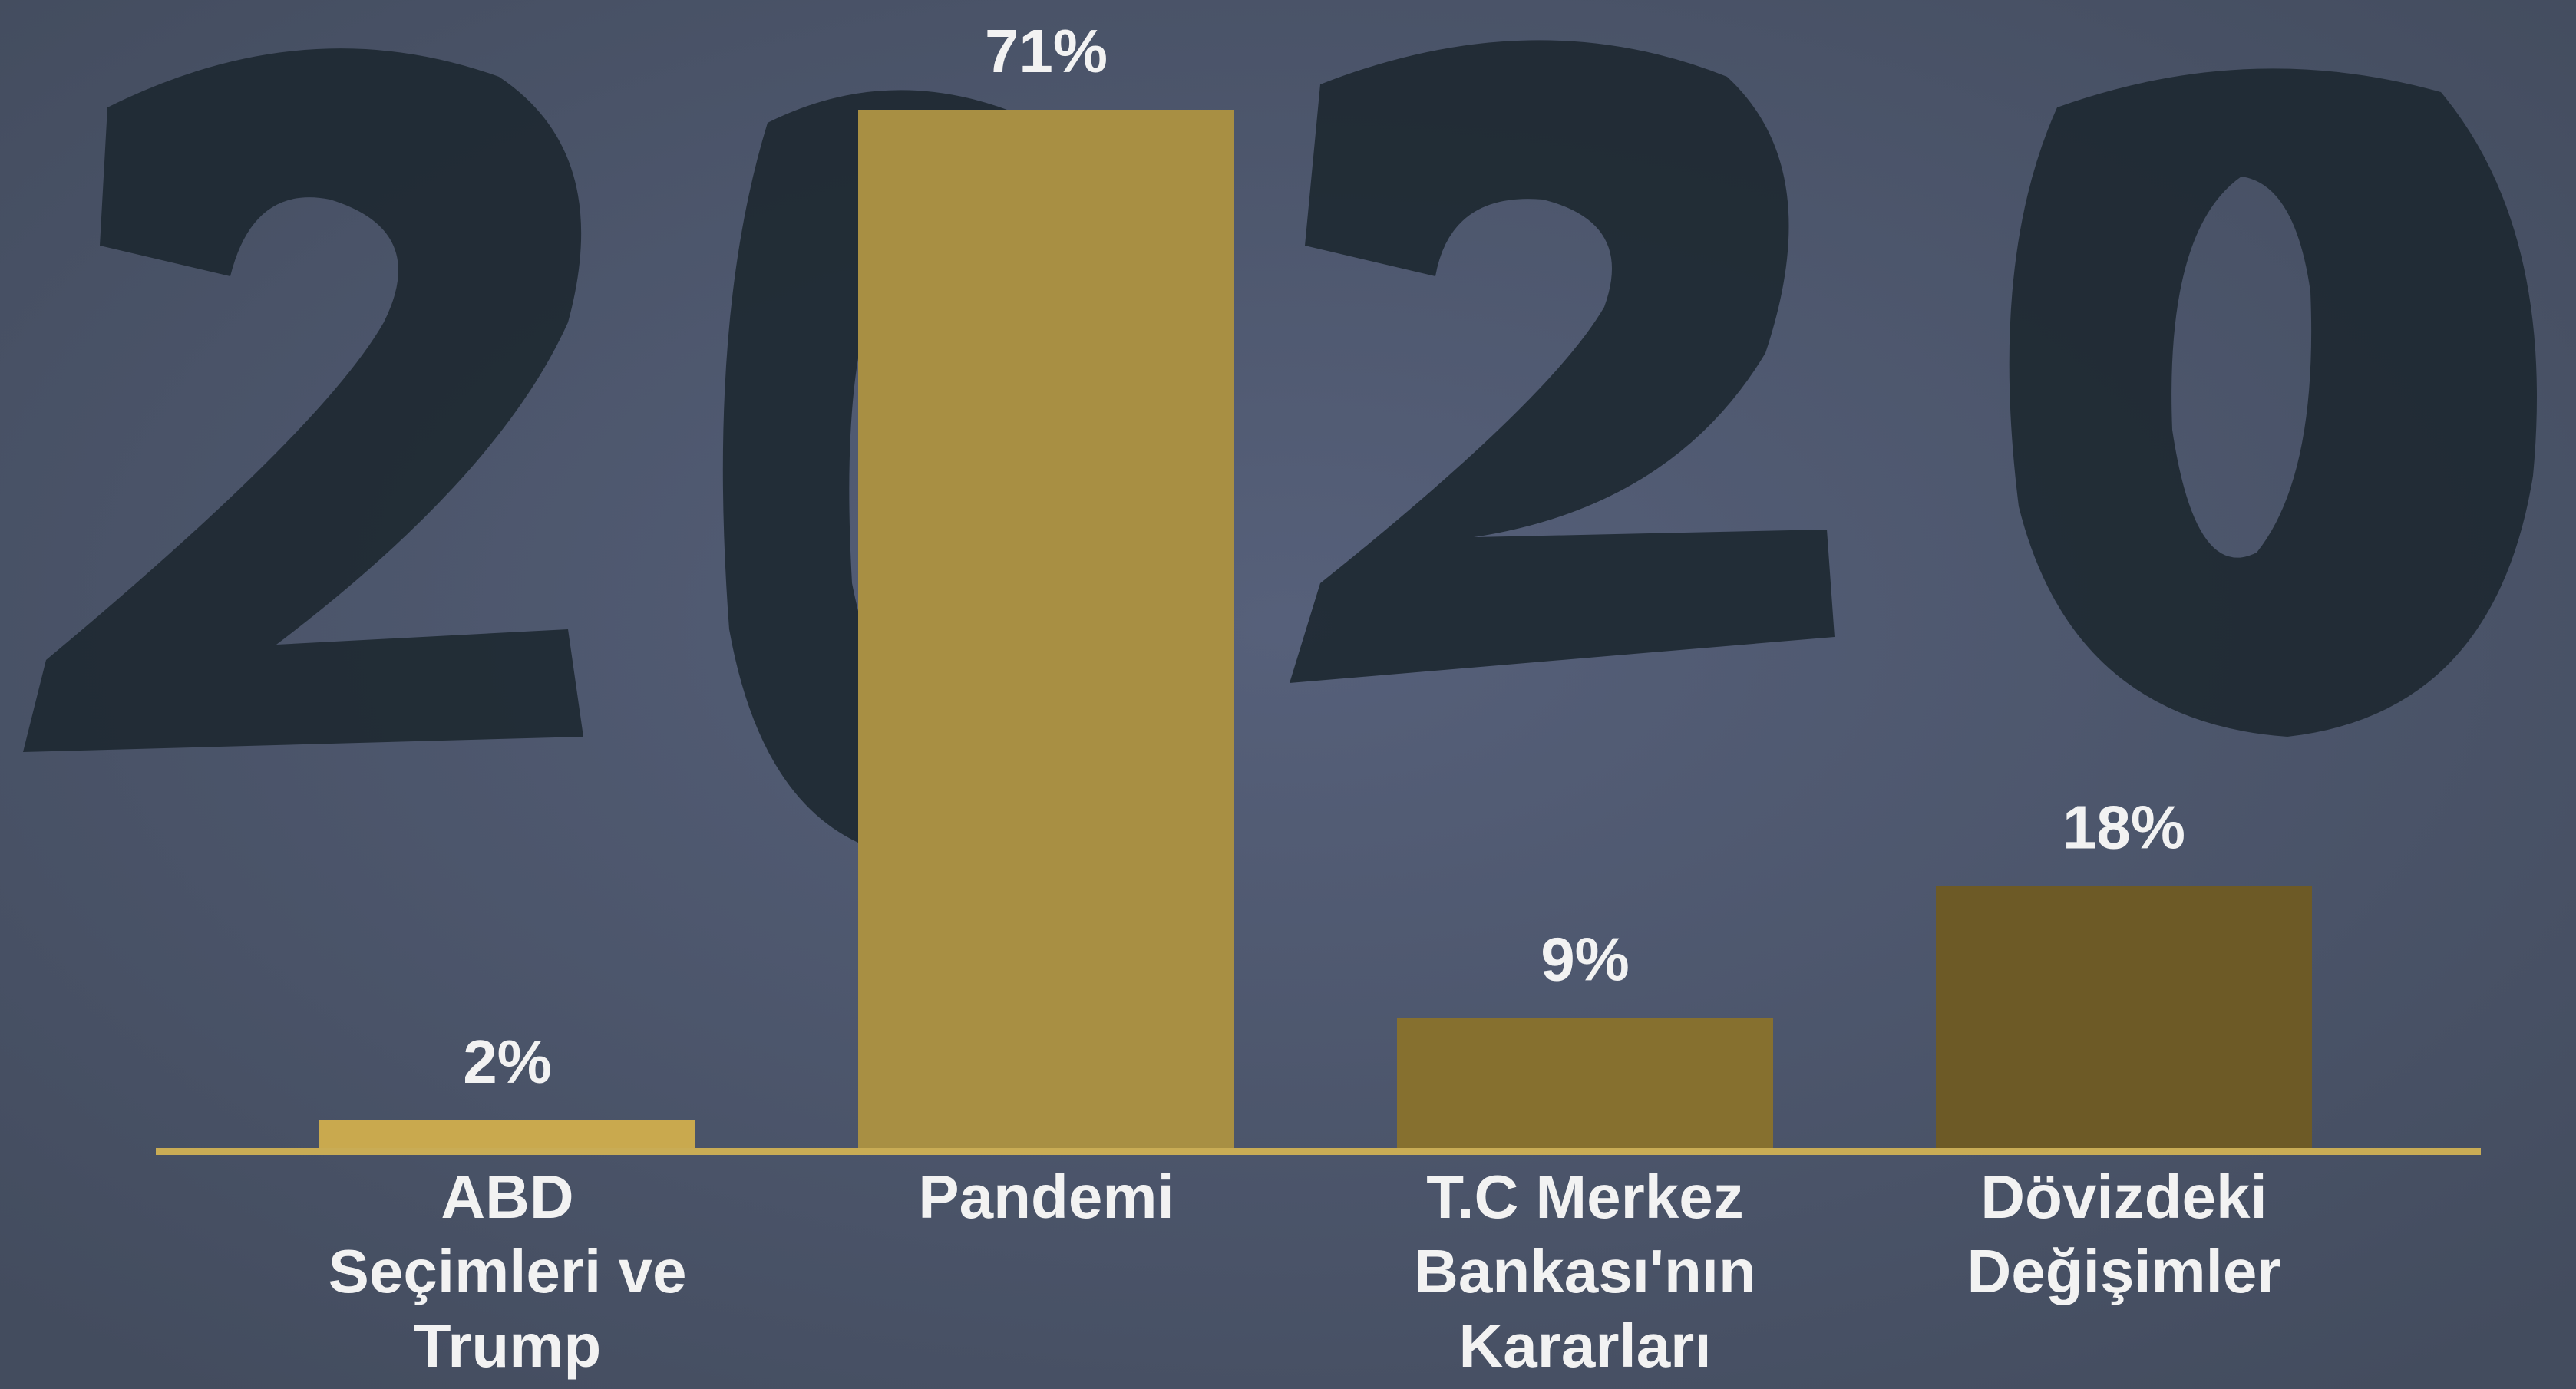 Image resolution: width=2576 pixels, height=1389 pixels. I want to click on x-tick-label: T.C Merkez, so click(1585, 1197).